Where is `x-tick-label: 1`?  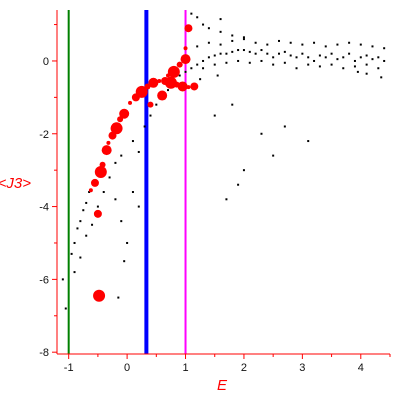
x-tick-label: 1 is located at coordinates (185, 368).